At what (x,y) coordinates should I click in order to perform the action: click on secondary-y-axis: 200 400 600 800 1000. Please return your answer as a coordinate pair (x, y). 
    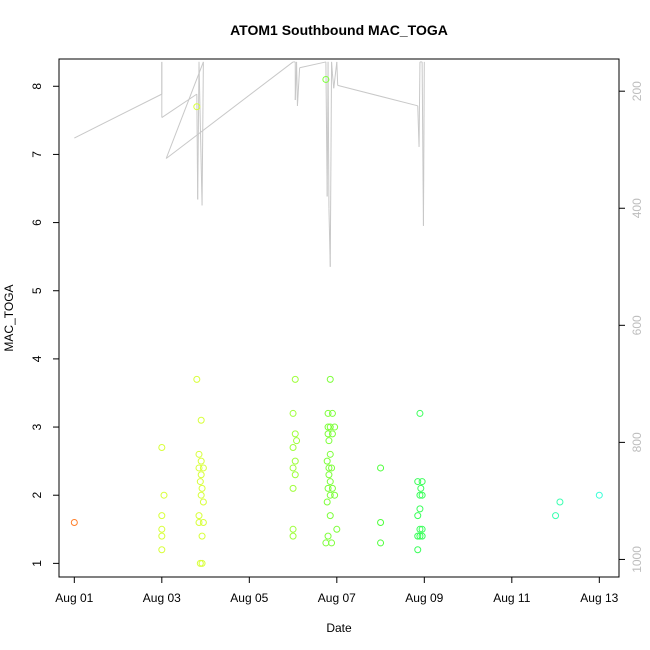
    Looking at the image, I should click on (631, 327).